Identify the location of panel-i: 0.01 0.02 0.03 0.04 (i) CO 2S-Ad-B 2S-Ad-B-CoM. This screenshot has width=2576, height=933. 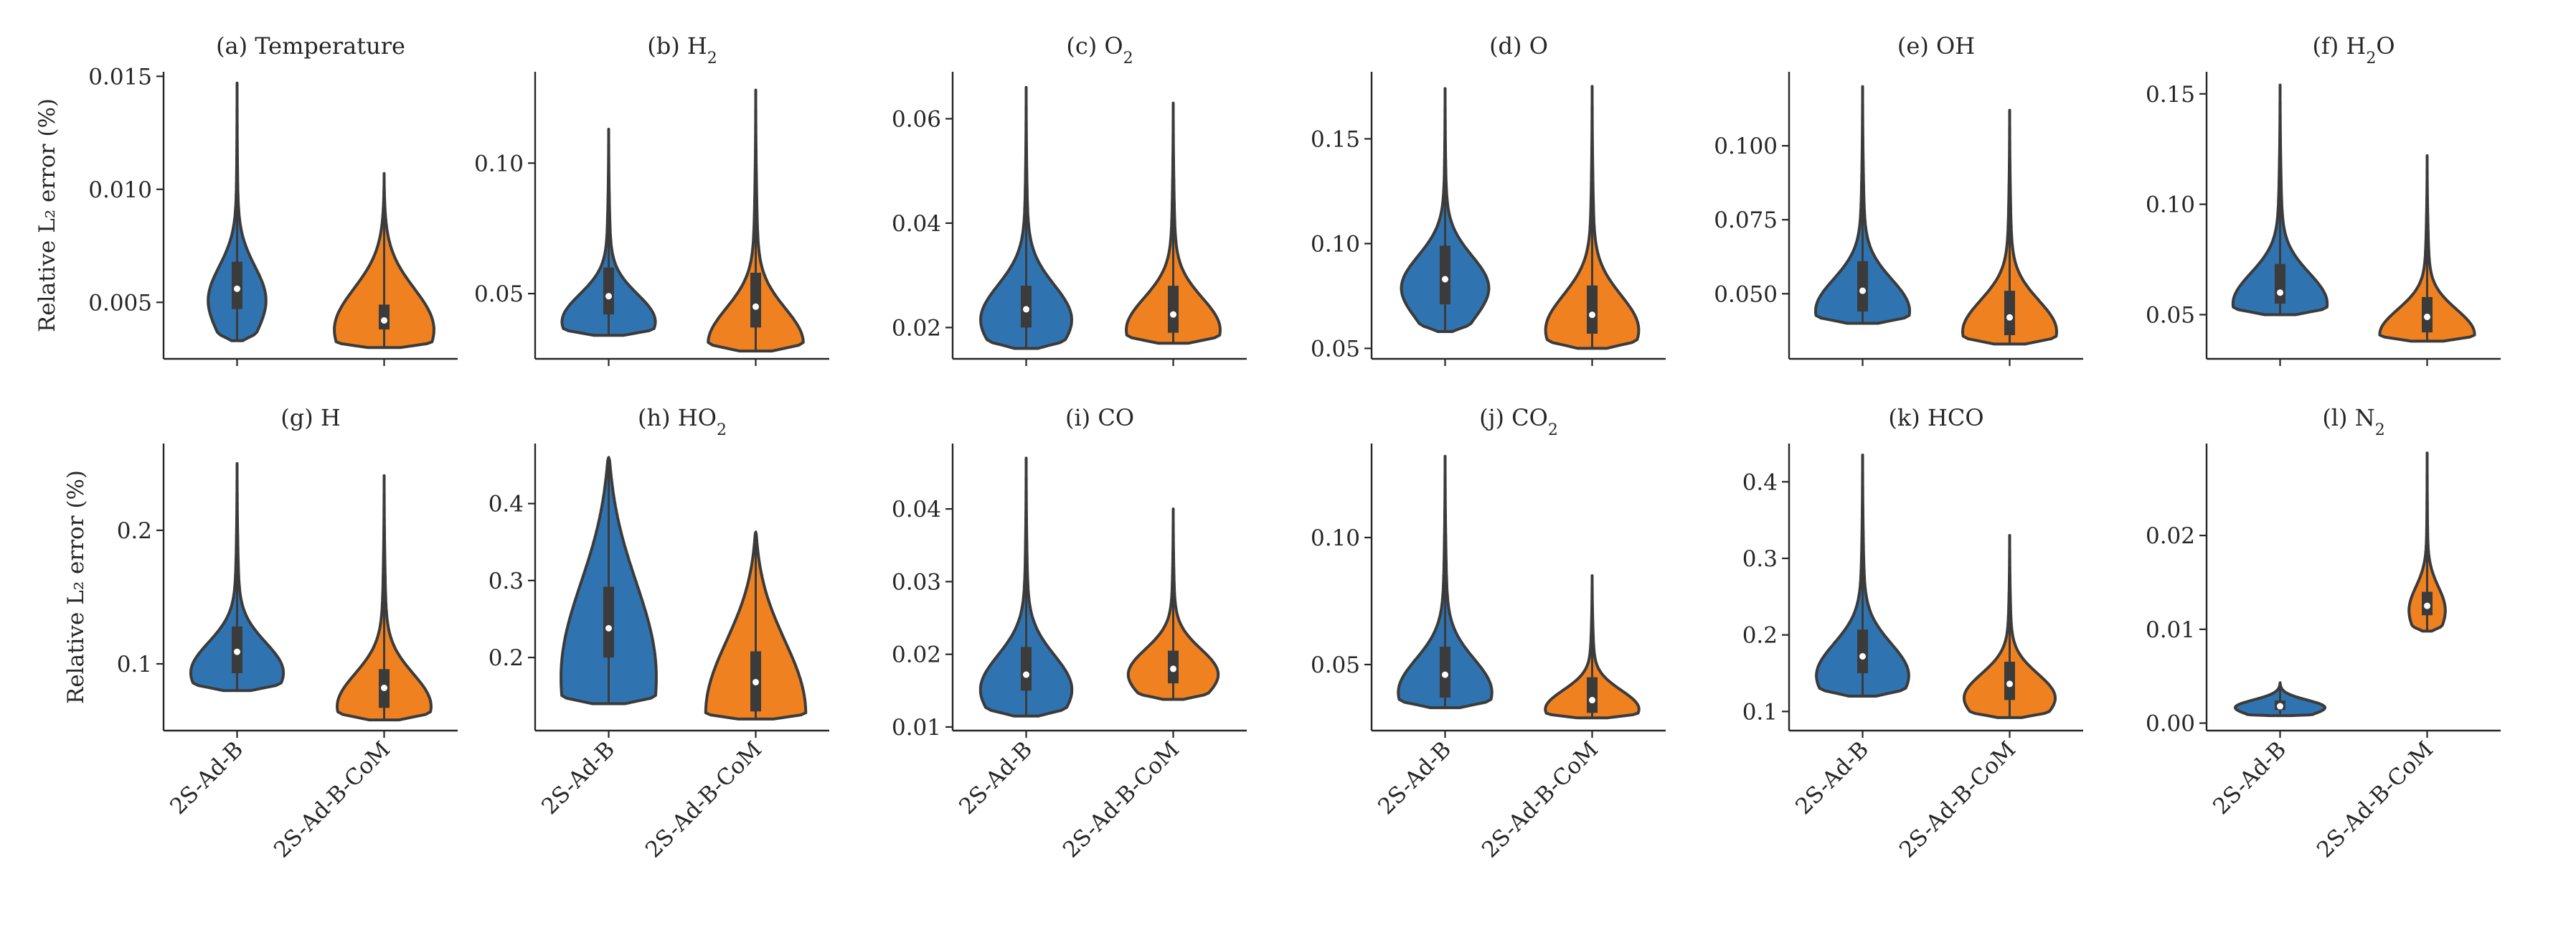
(1069, 633).